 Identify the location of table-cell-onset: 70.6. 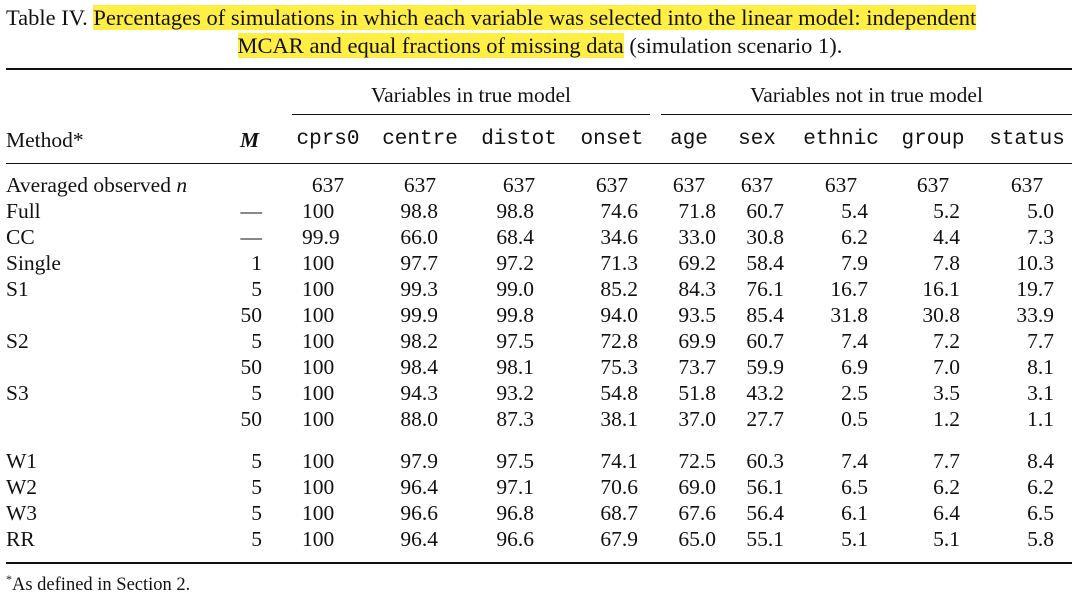
(619, 487).